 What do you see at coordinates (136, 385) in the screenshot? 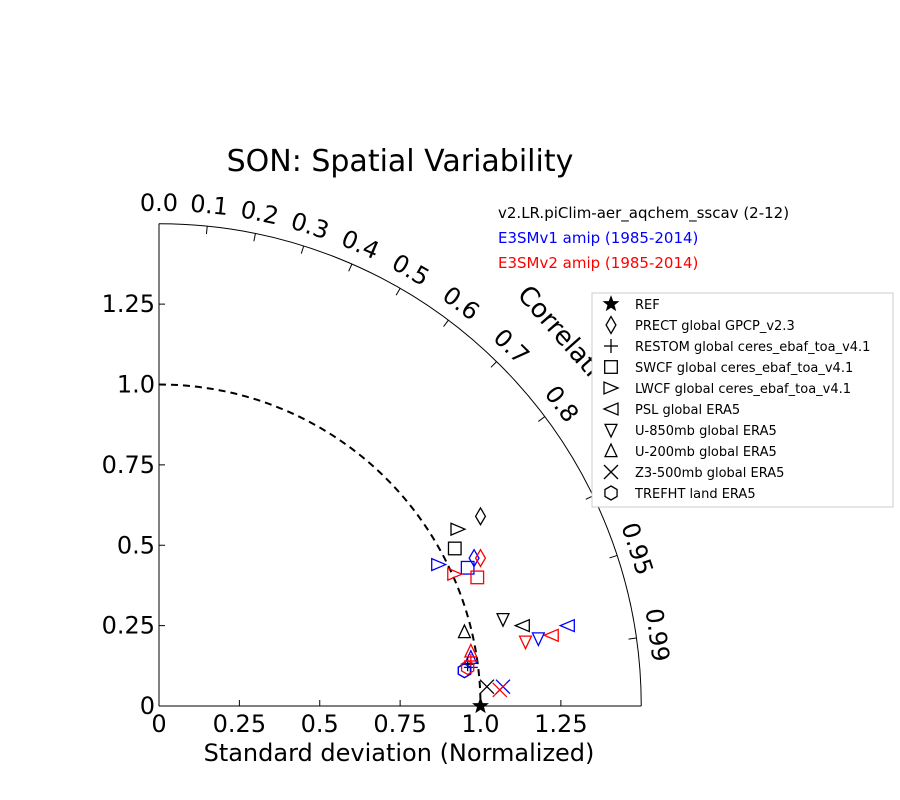
I see `y-tick-label: 1.0` at bounding box center [136, 385].